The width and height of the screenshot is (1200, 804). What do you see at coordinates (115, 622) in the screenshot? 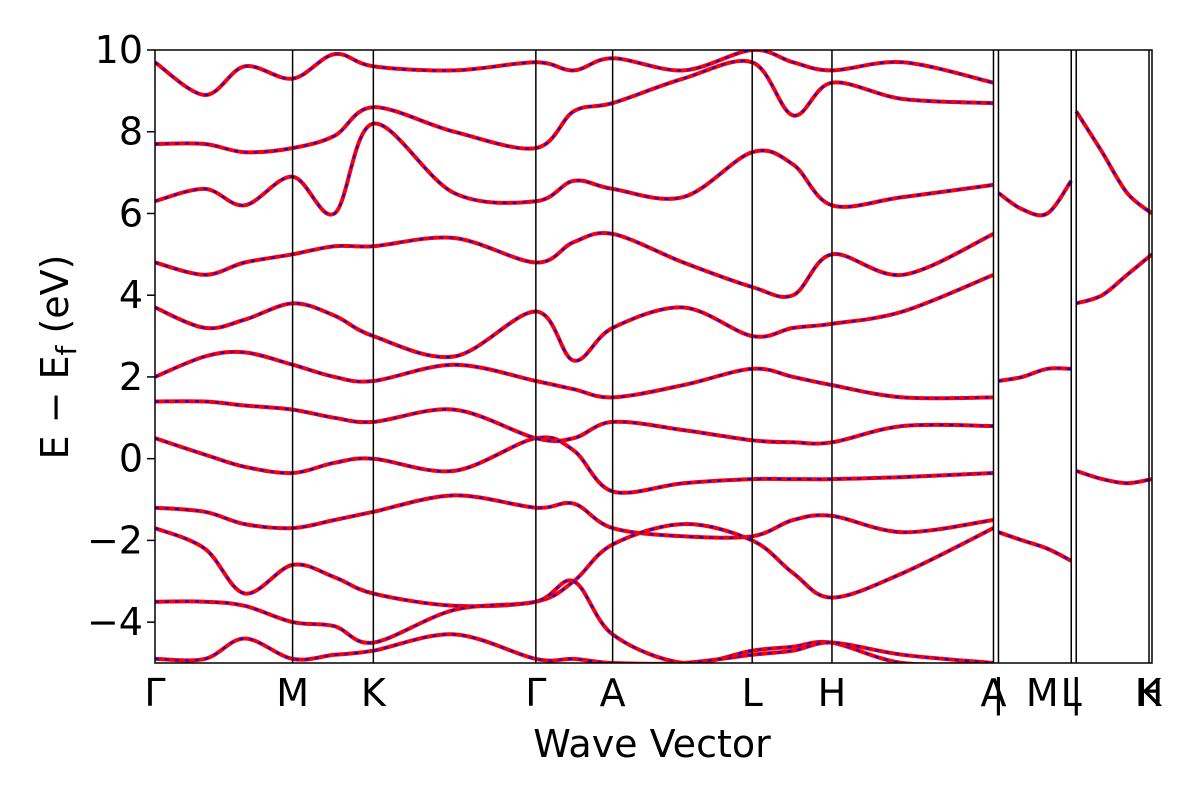
I see `y-tick-label: −4` at bounding box center [115, 622].